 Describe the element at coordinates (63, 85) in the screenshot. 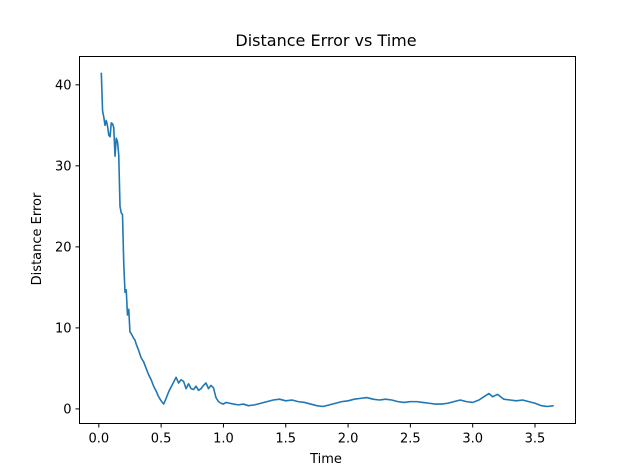

I see `y-tick-label: 40` at that location.